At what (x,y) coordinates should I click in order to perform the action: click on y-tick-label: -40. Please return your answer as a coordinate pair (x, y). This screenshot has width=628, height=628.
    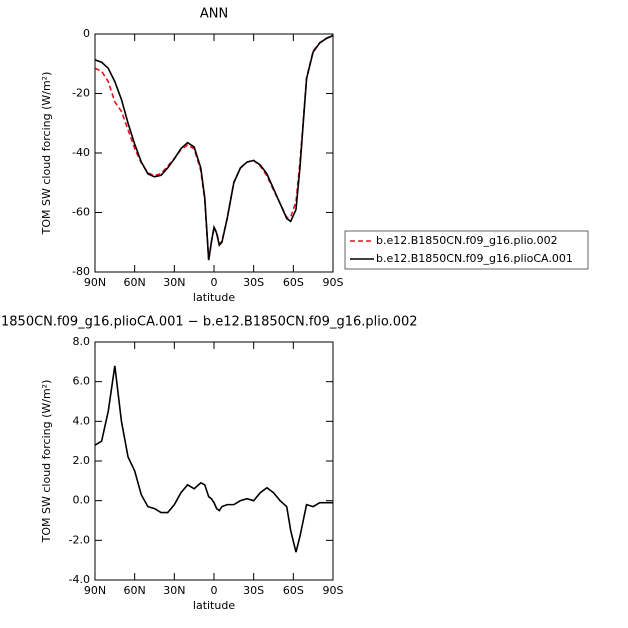
    Looking at the image, I should click on (81, 152).